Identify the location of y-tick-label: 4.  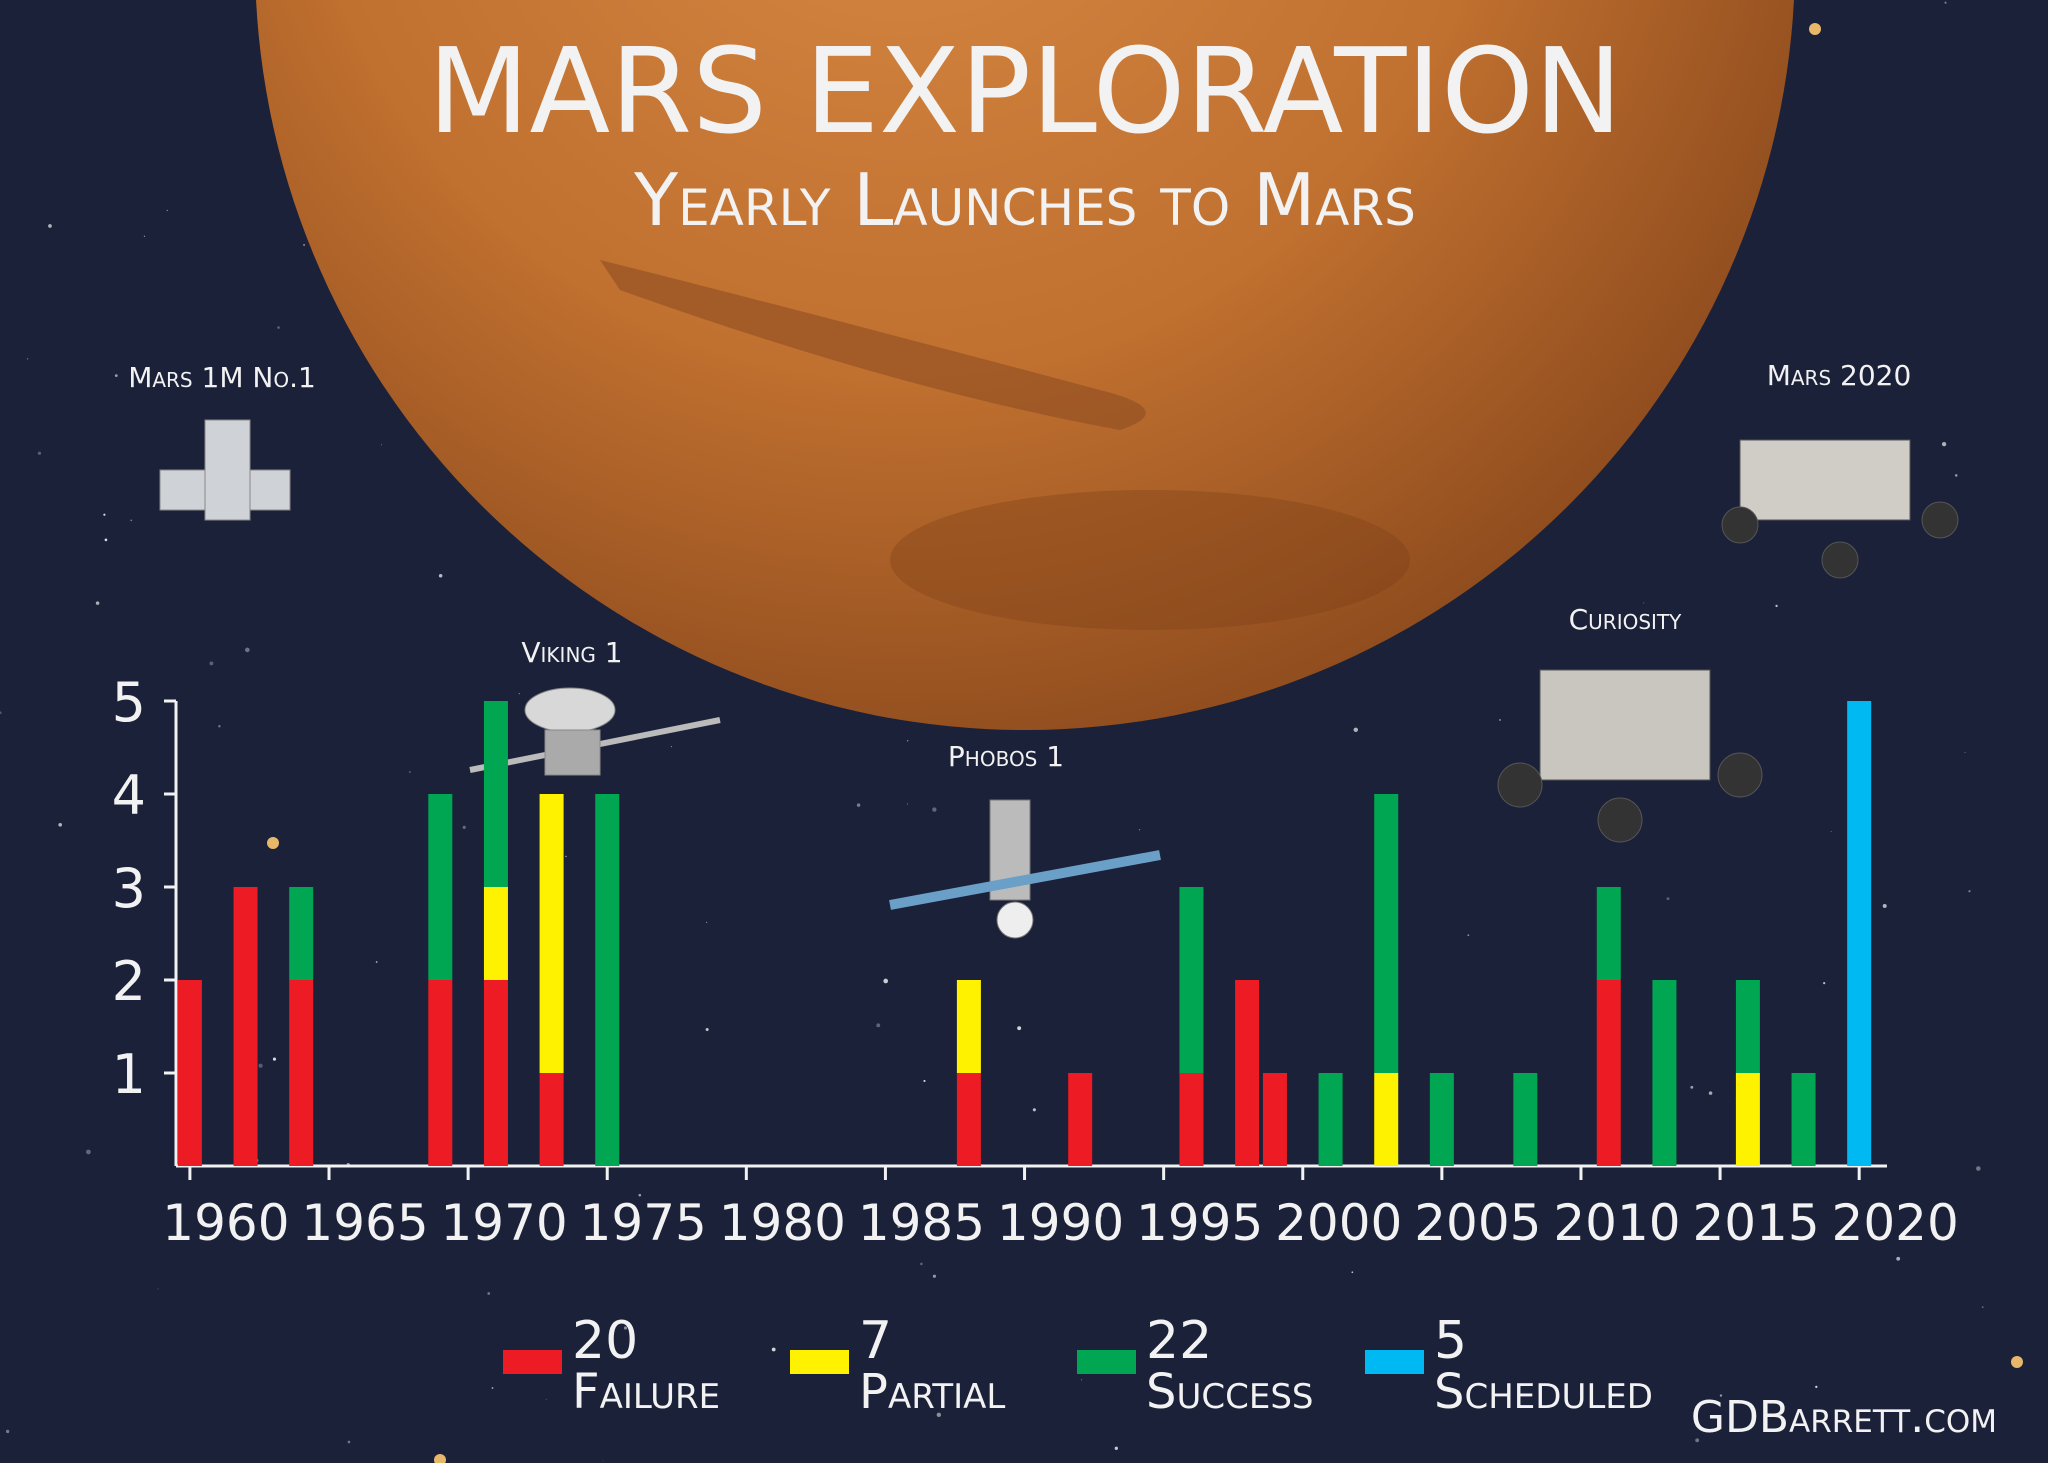
(129, 795).